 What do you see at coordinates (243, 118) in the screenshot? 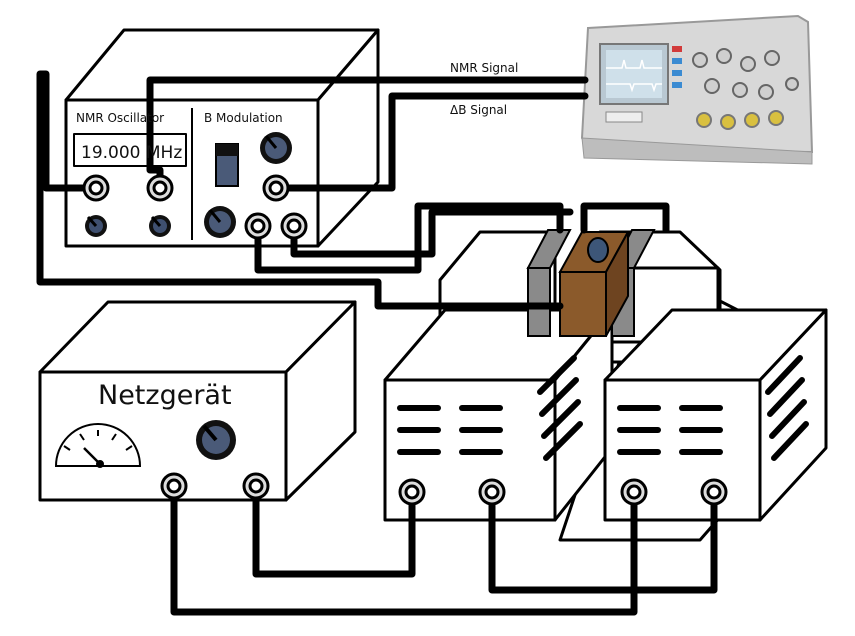
I see `modulation-label: B Modulation` at bounding box center [243, 118].